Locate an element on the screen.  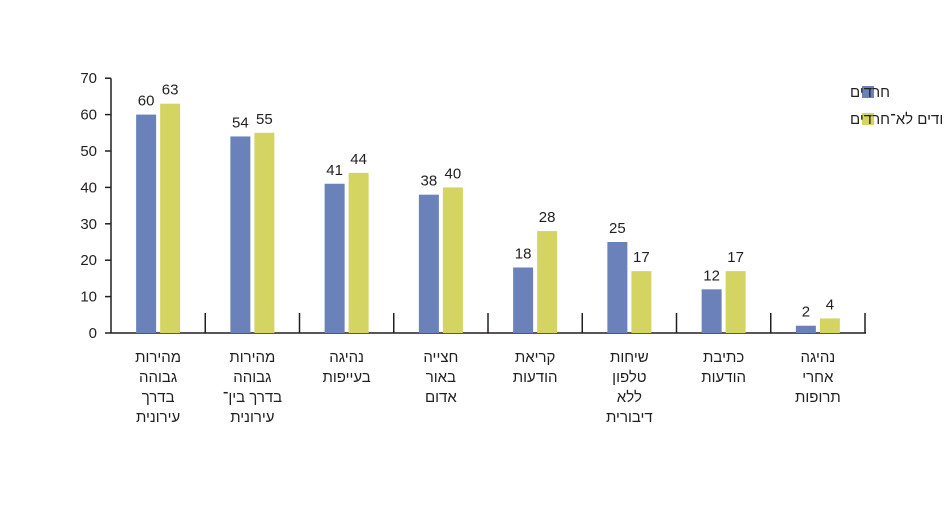
y-tick-label: 30 is located at coordinates (88, 224).